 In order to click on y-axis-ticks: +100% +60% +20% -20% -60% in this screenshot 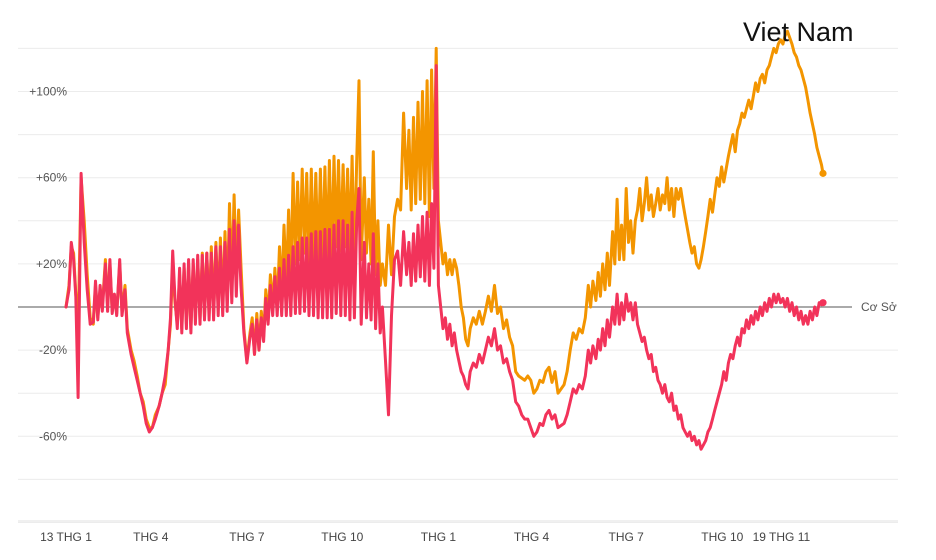, I will do `click(48, 264)`.